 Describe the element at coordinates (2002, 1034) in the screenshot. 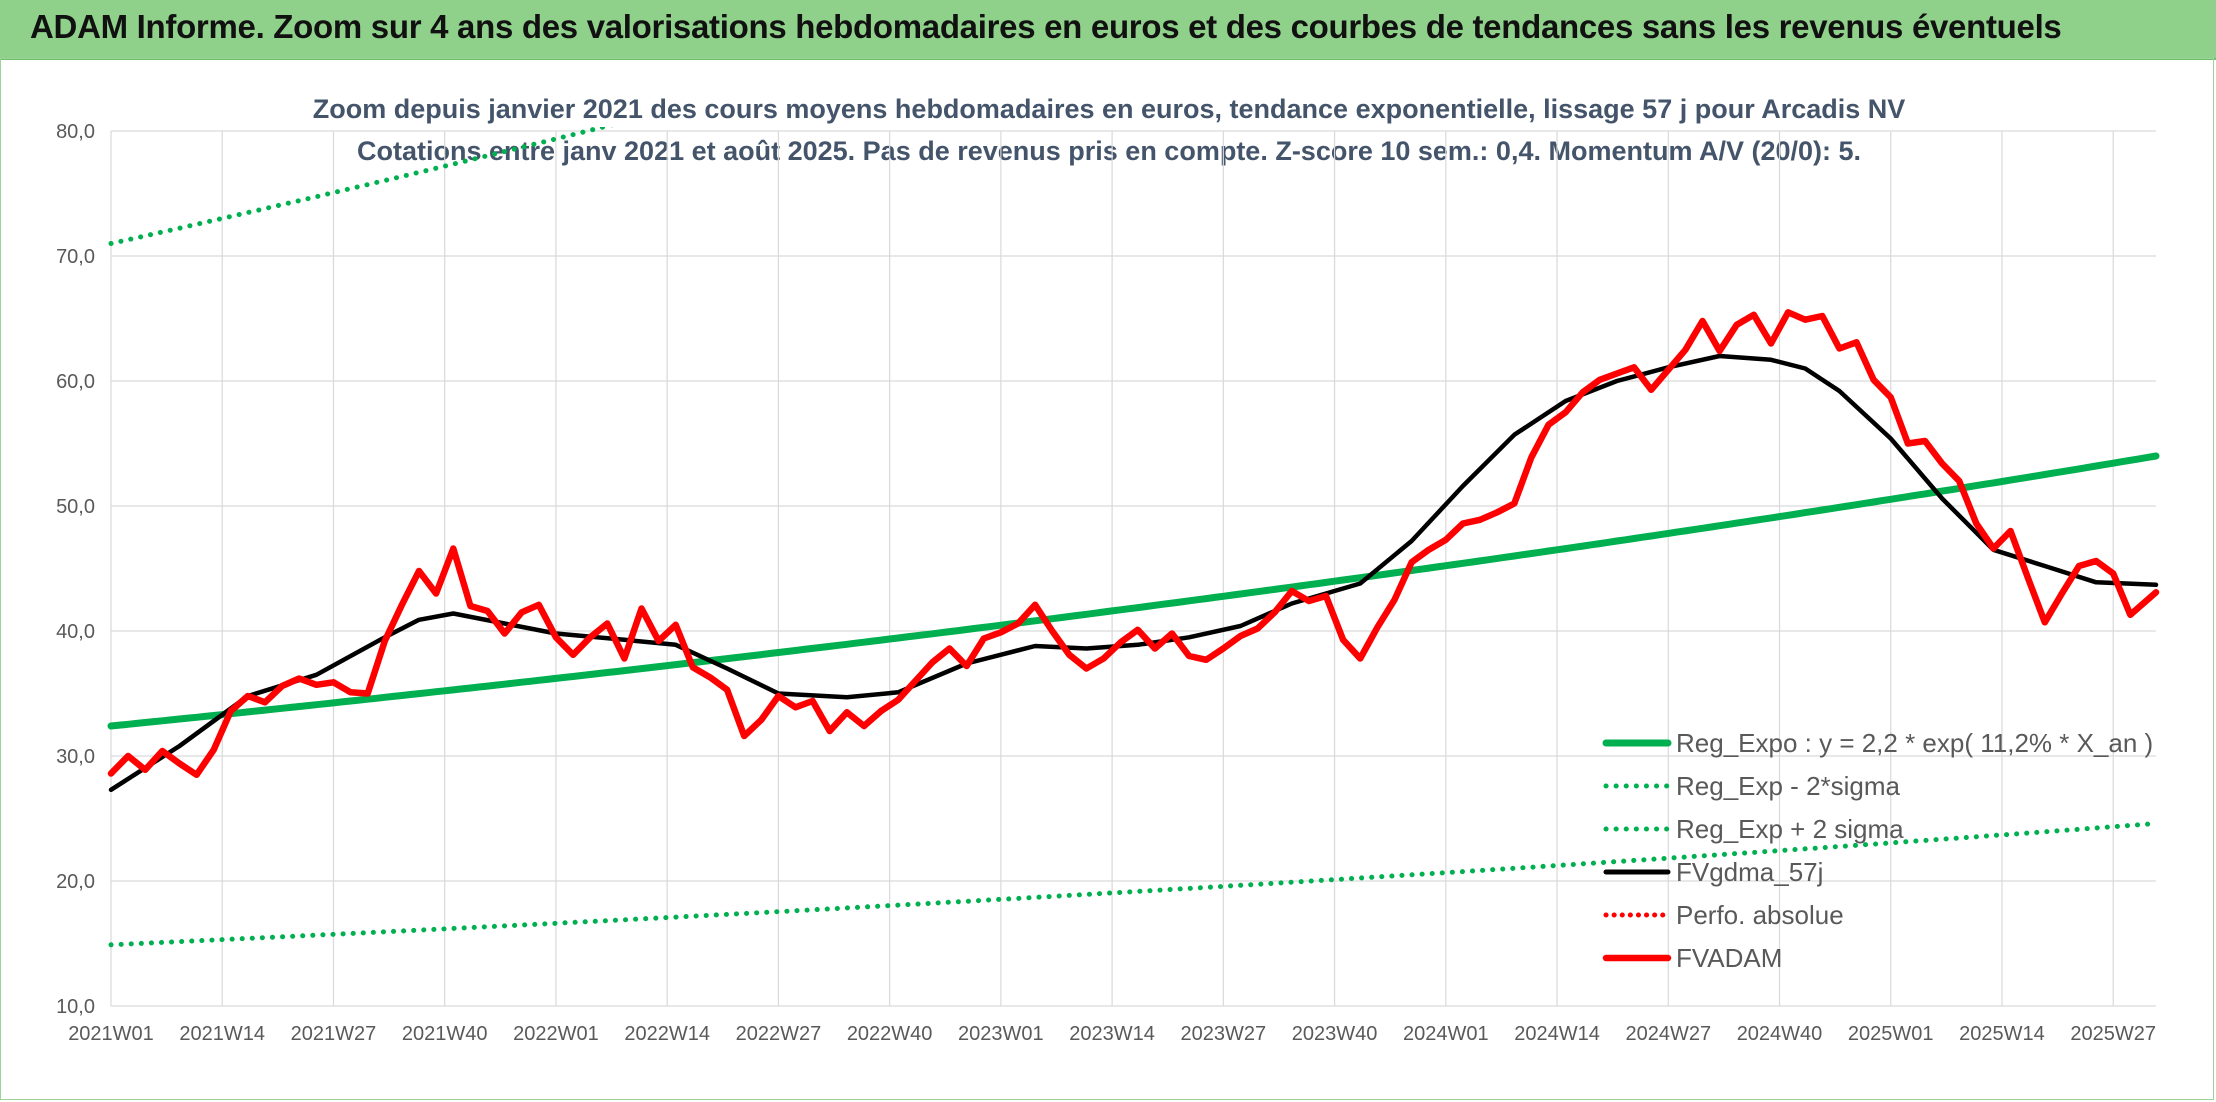

I see `x-tick-label: 2025W14` at that location.